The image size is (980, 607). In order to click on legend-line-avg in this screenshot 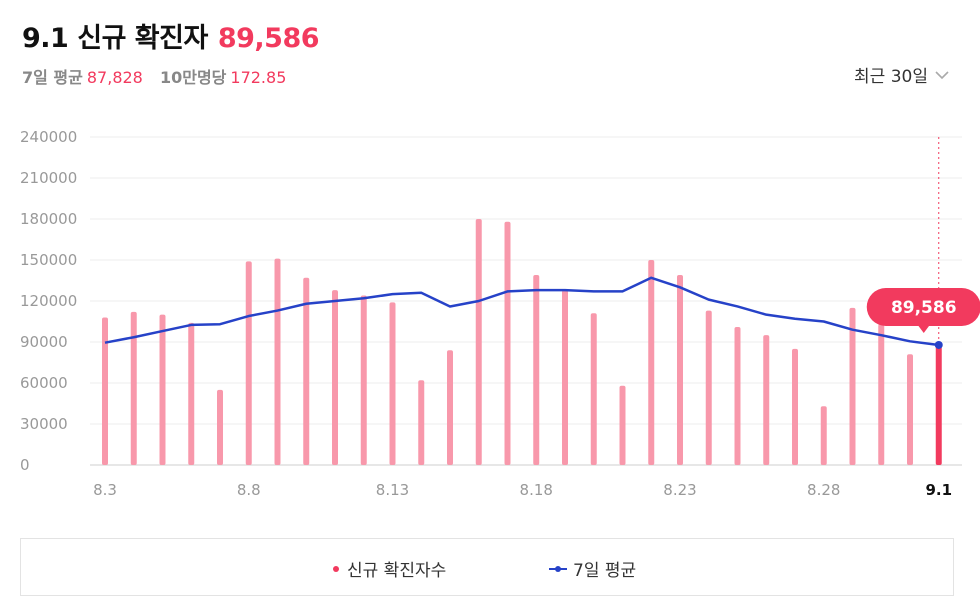, I will do `click(558, 568)`.